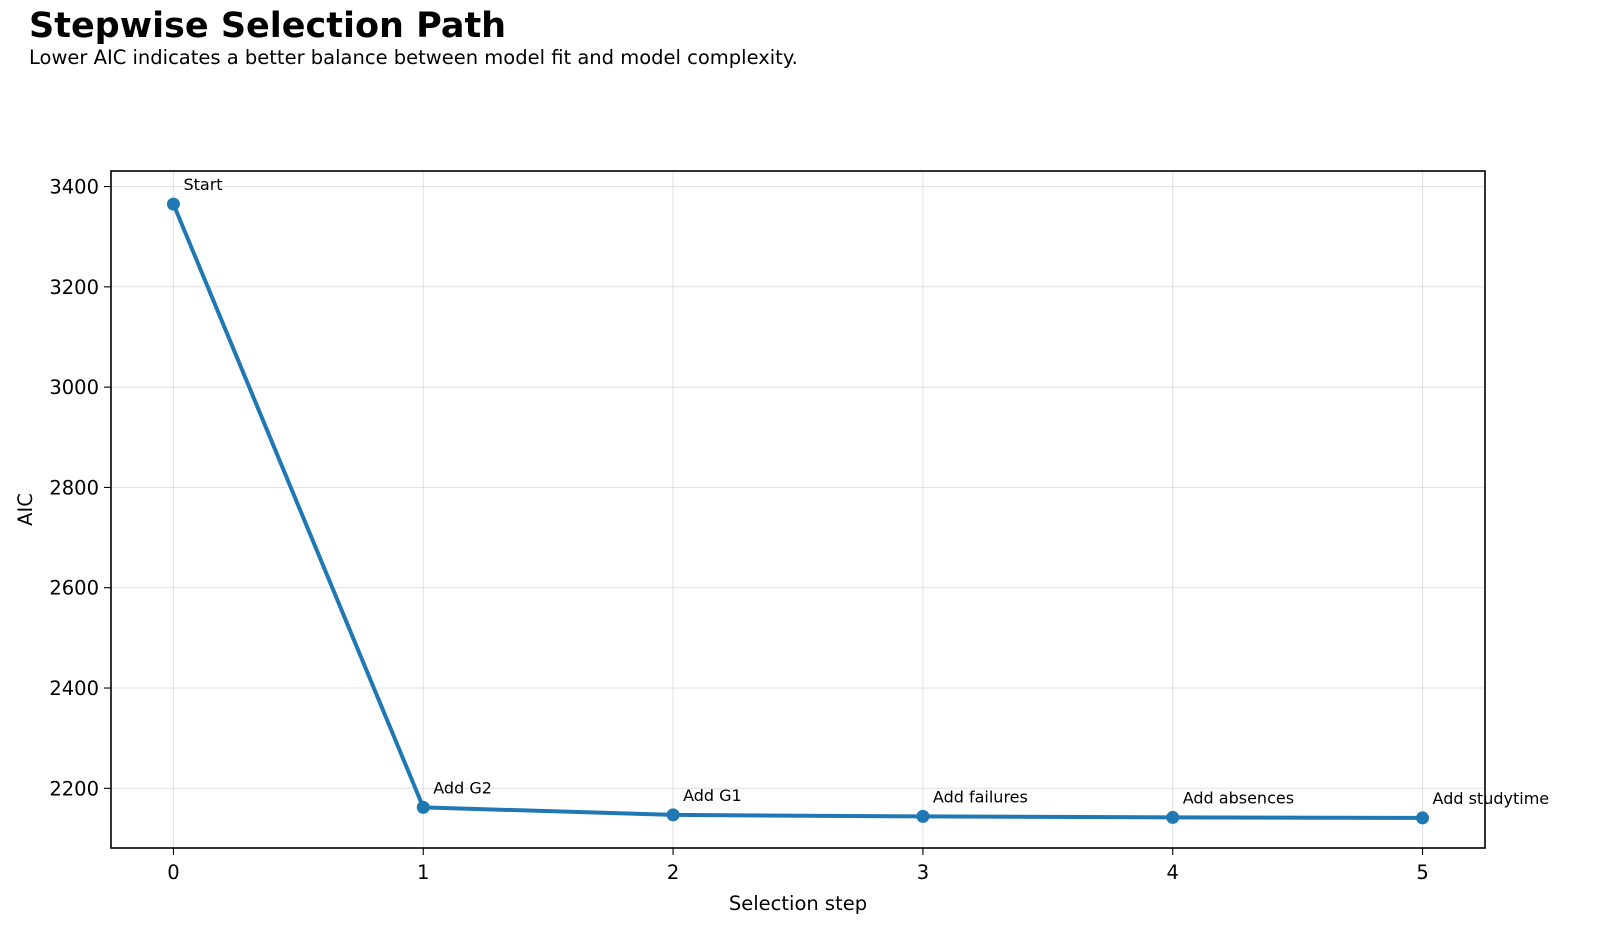  Describe the element at coordinates (423, 872) in the screenshot. I see `x-tick-label: 1` at that location.